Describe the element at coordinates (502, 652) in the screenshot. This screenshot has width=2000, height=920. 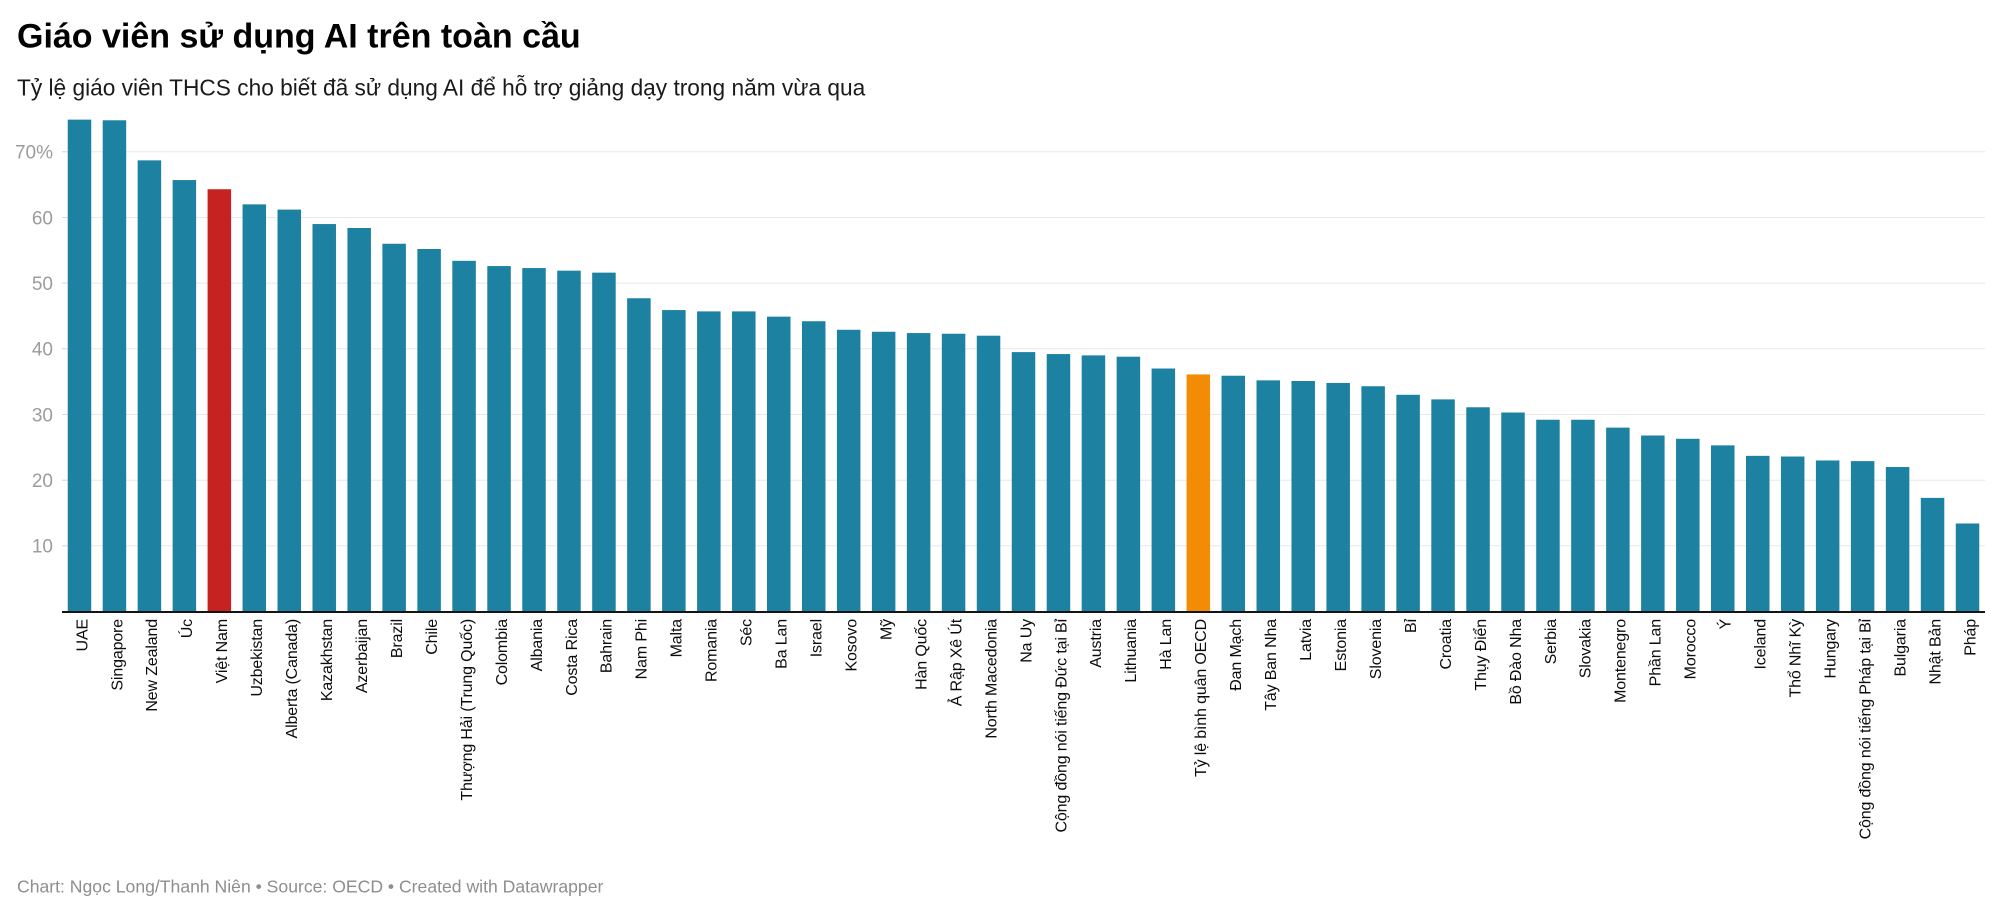
I see `svg-text: Colombia` at that location.